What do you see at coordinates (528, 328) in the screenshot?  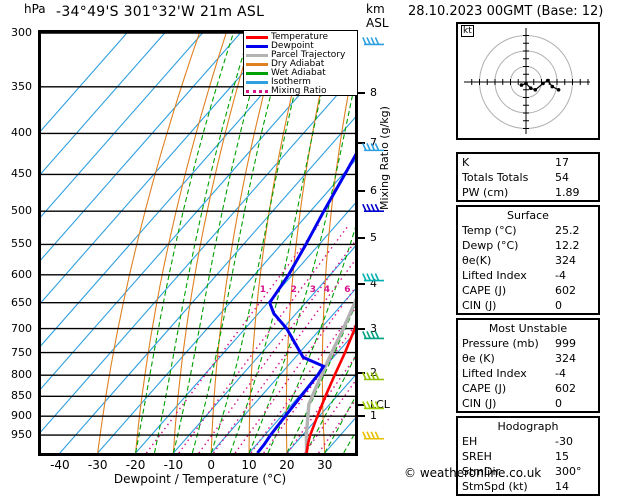 I see `most-unstable-title: Most Unstable` at bounding box center [528, 328].